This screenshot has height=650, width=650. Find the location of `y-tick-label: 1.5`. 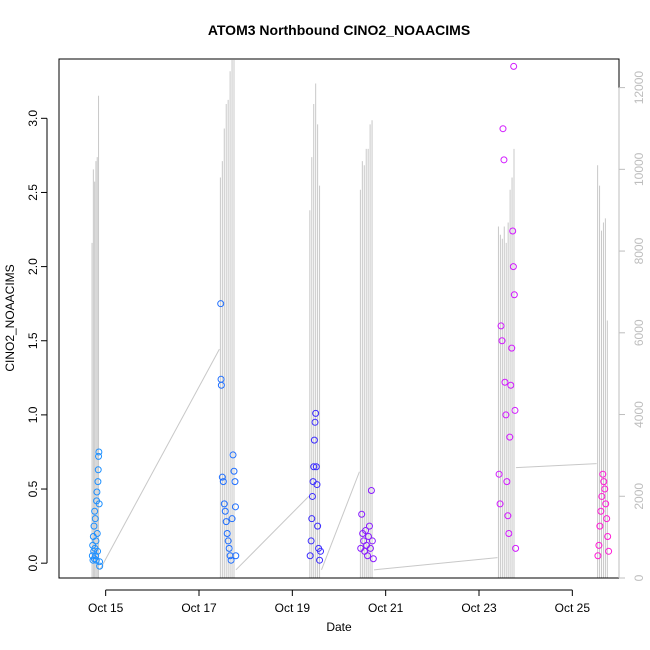

y-tick-label: 1.5 is located at coordinates (33, 340).